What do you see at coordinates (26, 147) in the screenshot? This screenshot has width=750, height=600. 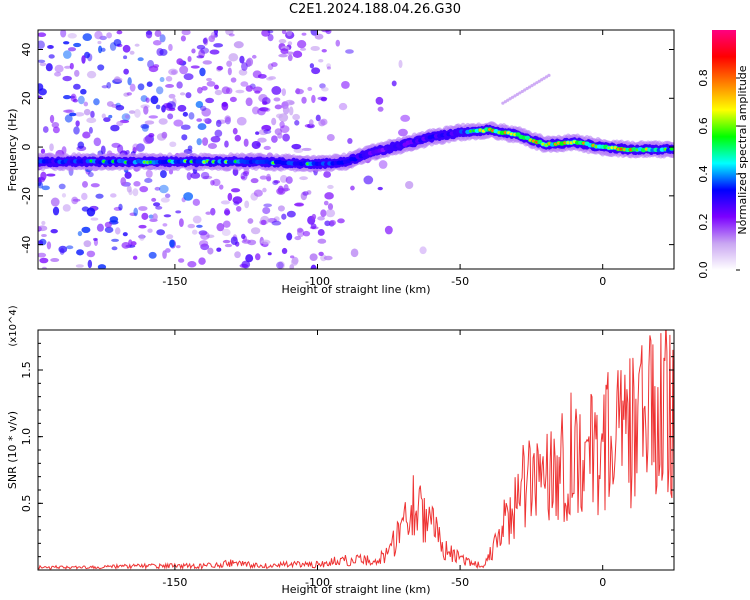 I see `y-tick-label: 0` at bounding box center [26, 147].